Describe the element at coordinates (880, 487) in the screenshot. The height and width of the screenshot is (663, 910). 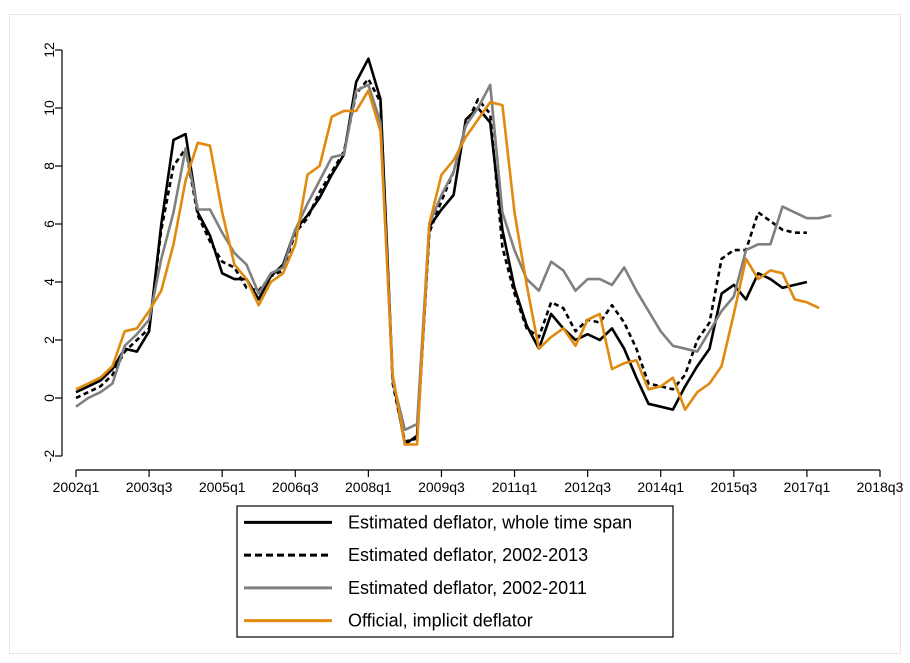
I see `x-tick-label: 2018q3` at that location.